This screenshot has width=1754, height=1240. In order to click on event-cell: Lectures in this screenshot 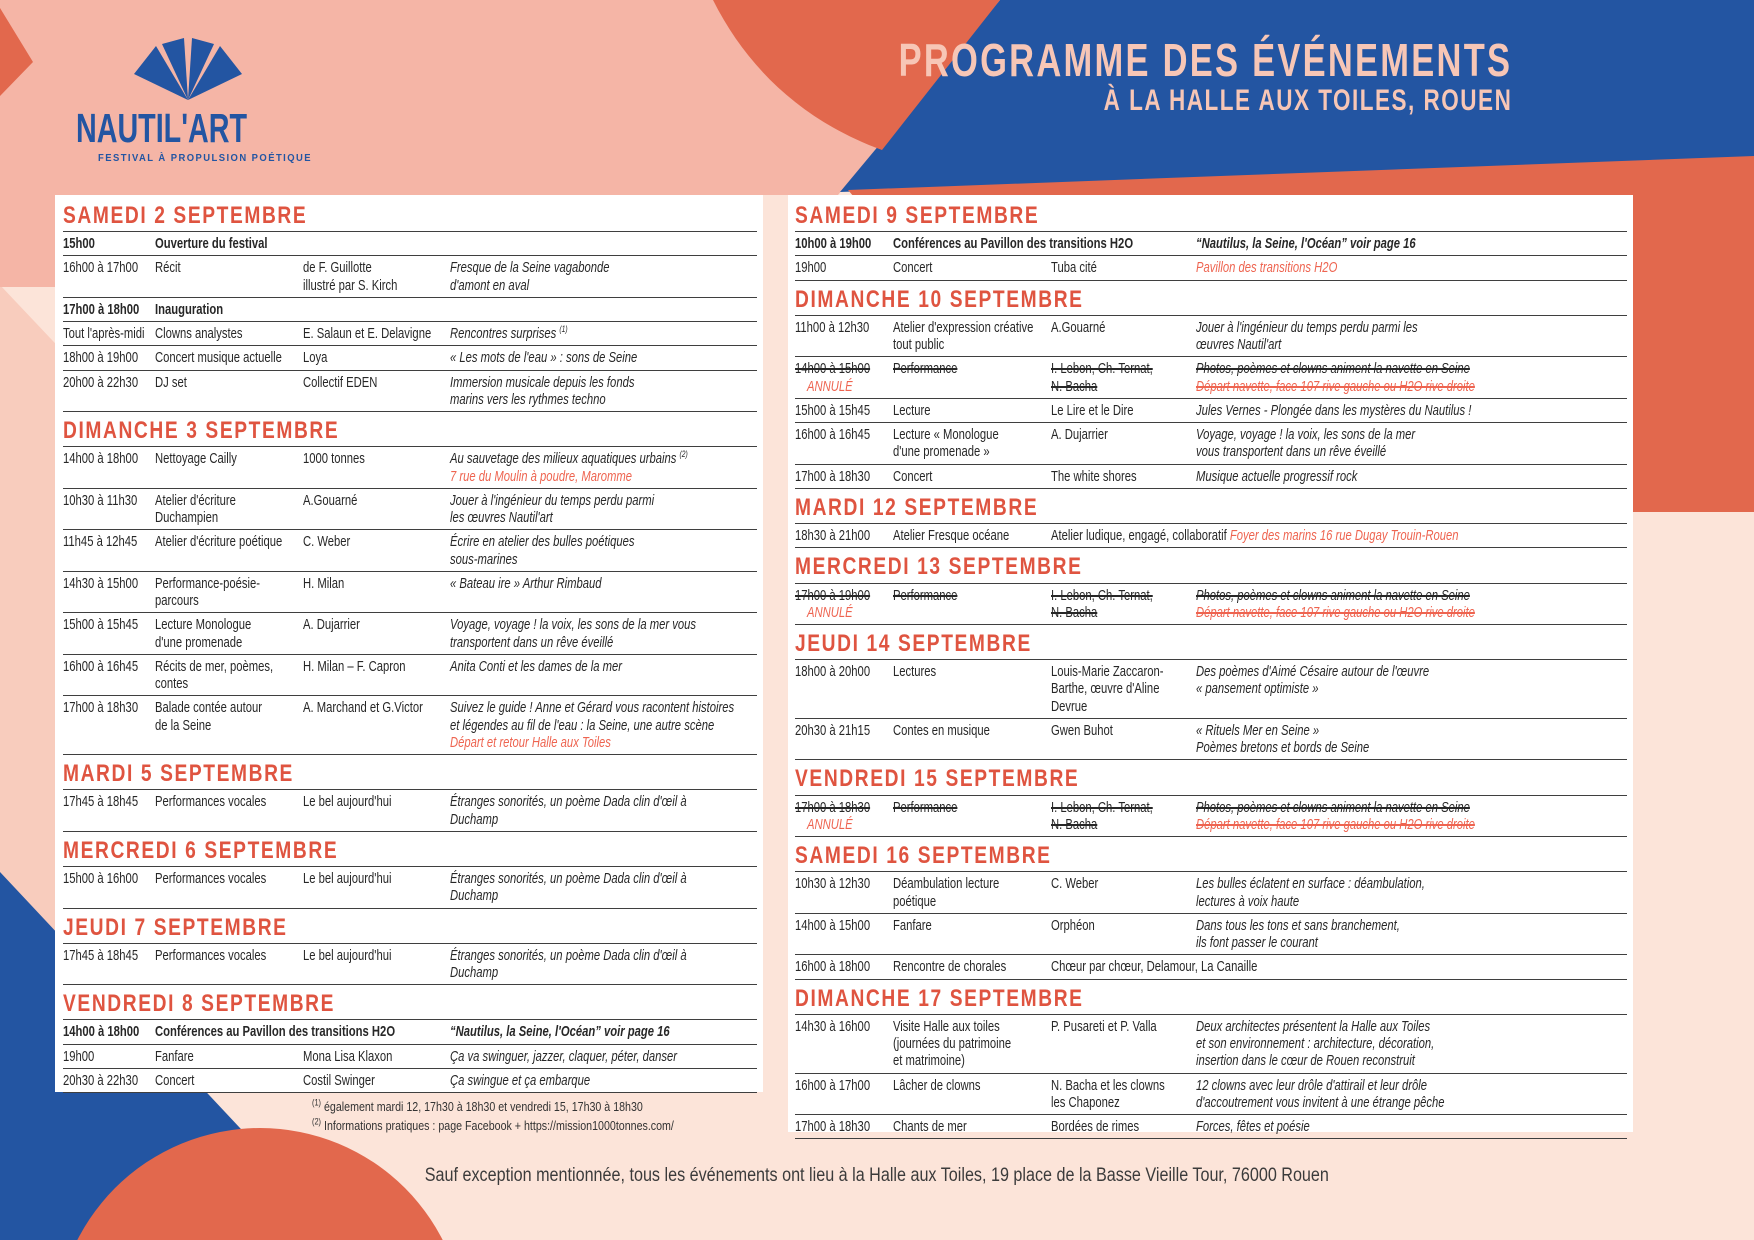, I will do `click(915, 672)`.